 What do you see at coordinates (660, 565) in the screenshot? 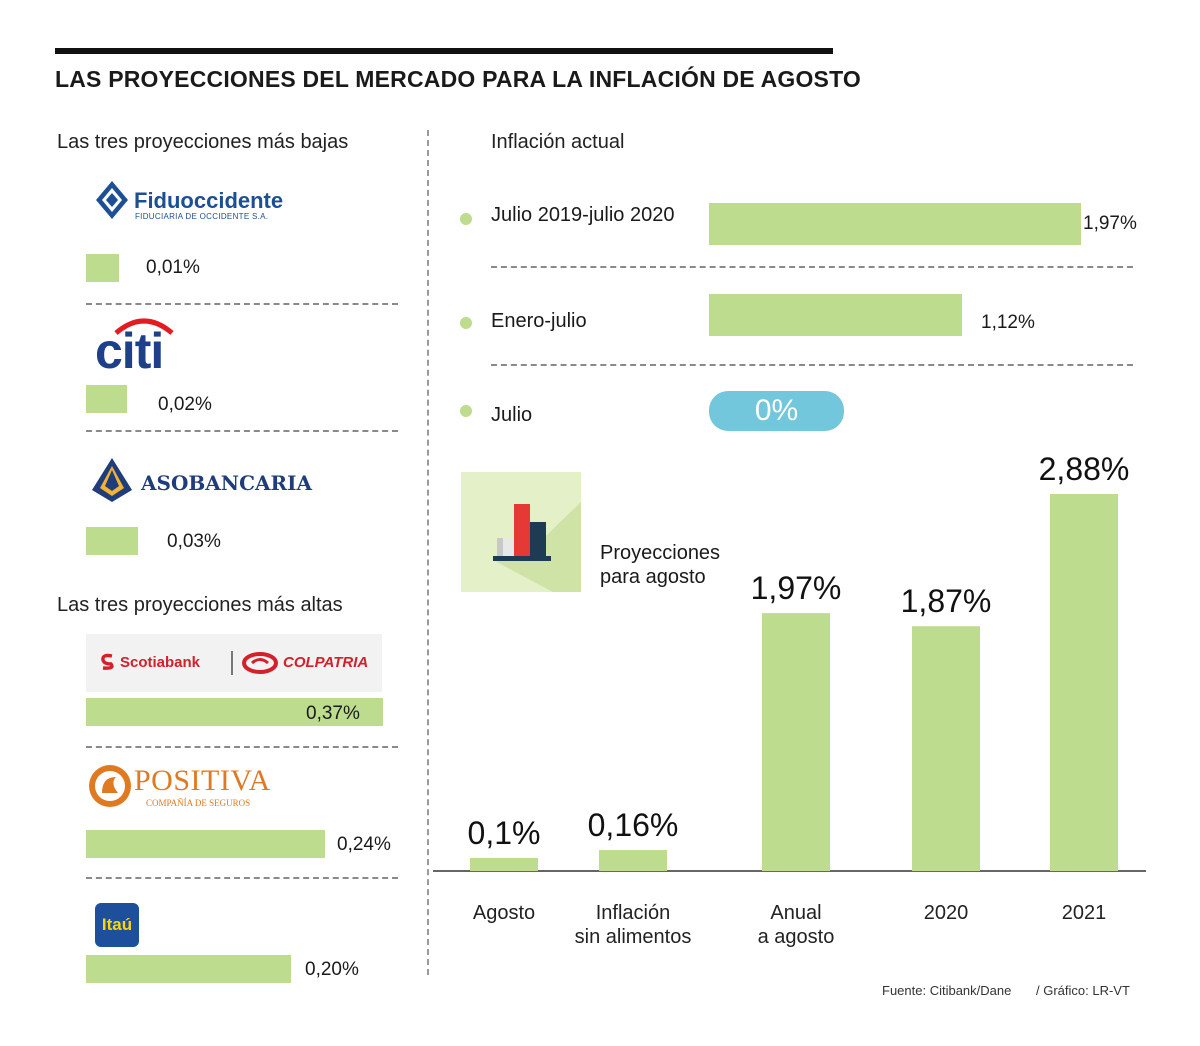
I see `projections-label: Proyecciones para agosto` at bounding box center [660, 565].